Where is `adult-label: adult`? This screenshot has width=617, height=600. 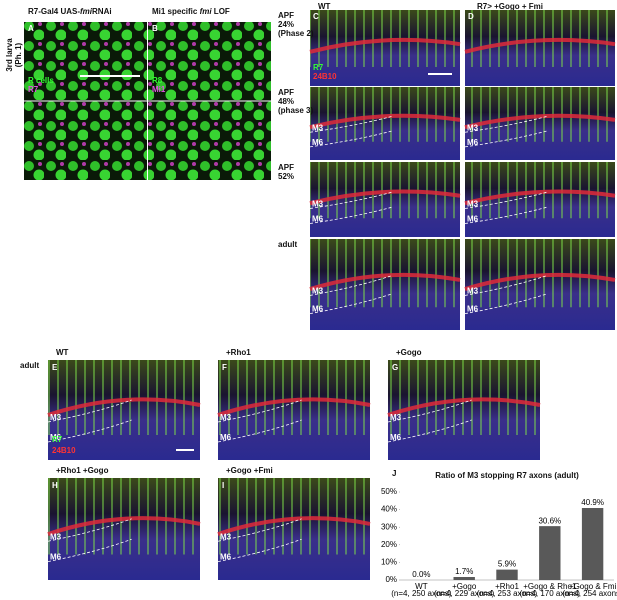
adult-label: adult is located at coordinates (29, 365).